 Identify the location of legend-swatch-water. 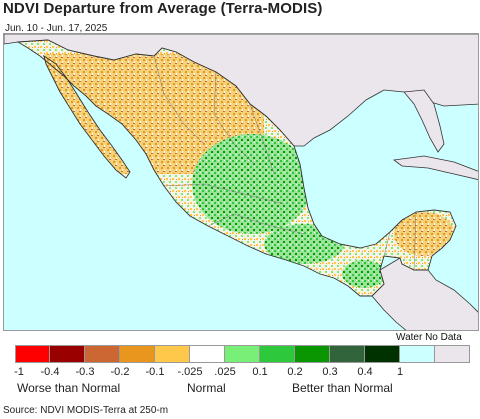
(417, 354).